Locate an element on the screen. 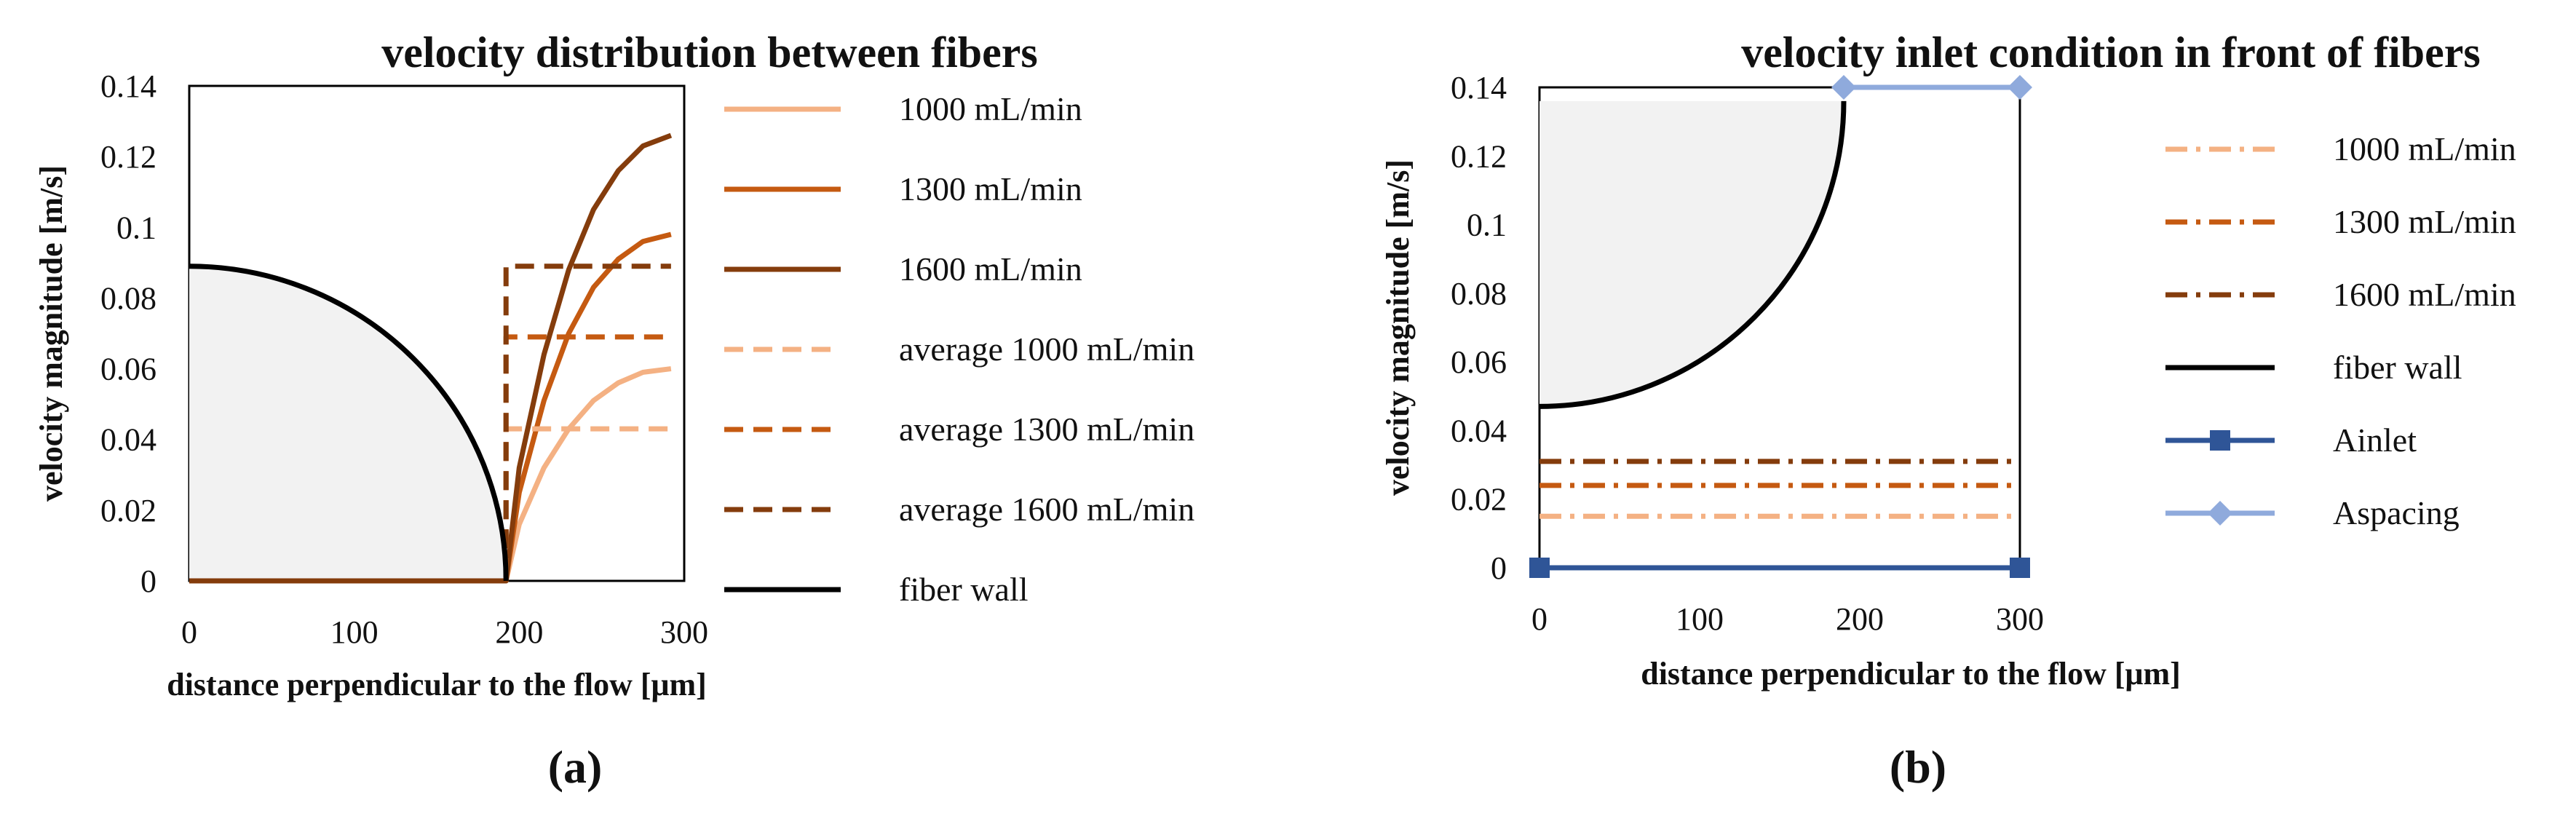 Image resolution: width=2576 pixels, height=824 pixels. chart-b-y-tick-label: 0.08 is located at coordinates (1479, 294).